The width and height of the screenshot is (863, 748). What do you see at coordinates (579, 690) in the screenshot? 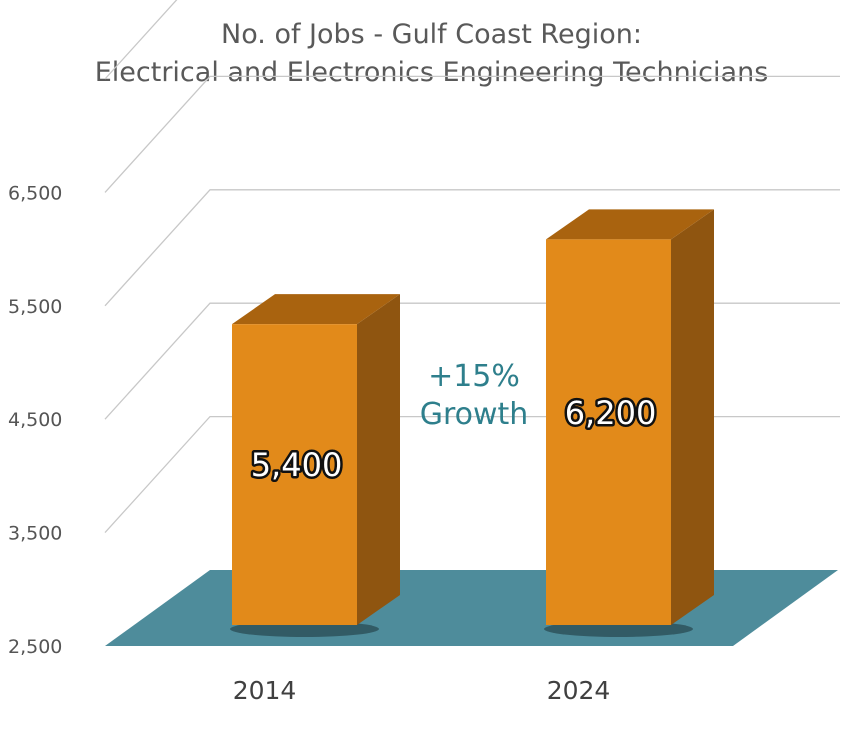
I see `x-tick-label-2024: 2024` at bounding box center [579, 690].